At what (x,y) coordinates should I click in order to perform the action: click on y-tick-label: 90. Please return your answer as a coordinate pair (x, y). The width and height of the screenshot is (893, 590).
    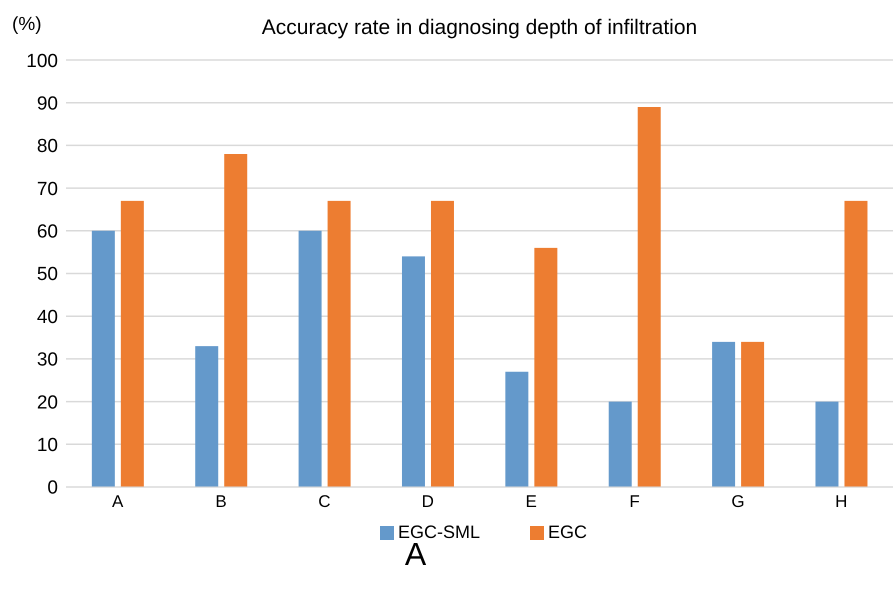
    Looking at the image, I should click on (47, 103).